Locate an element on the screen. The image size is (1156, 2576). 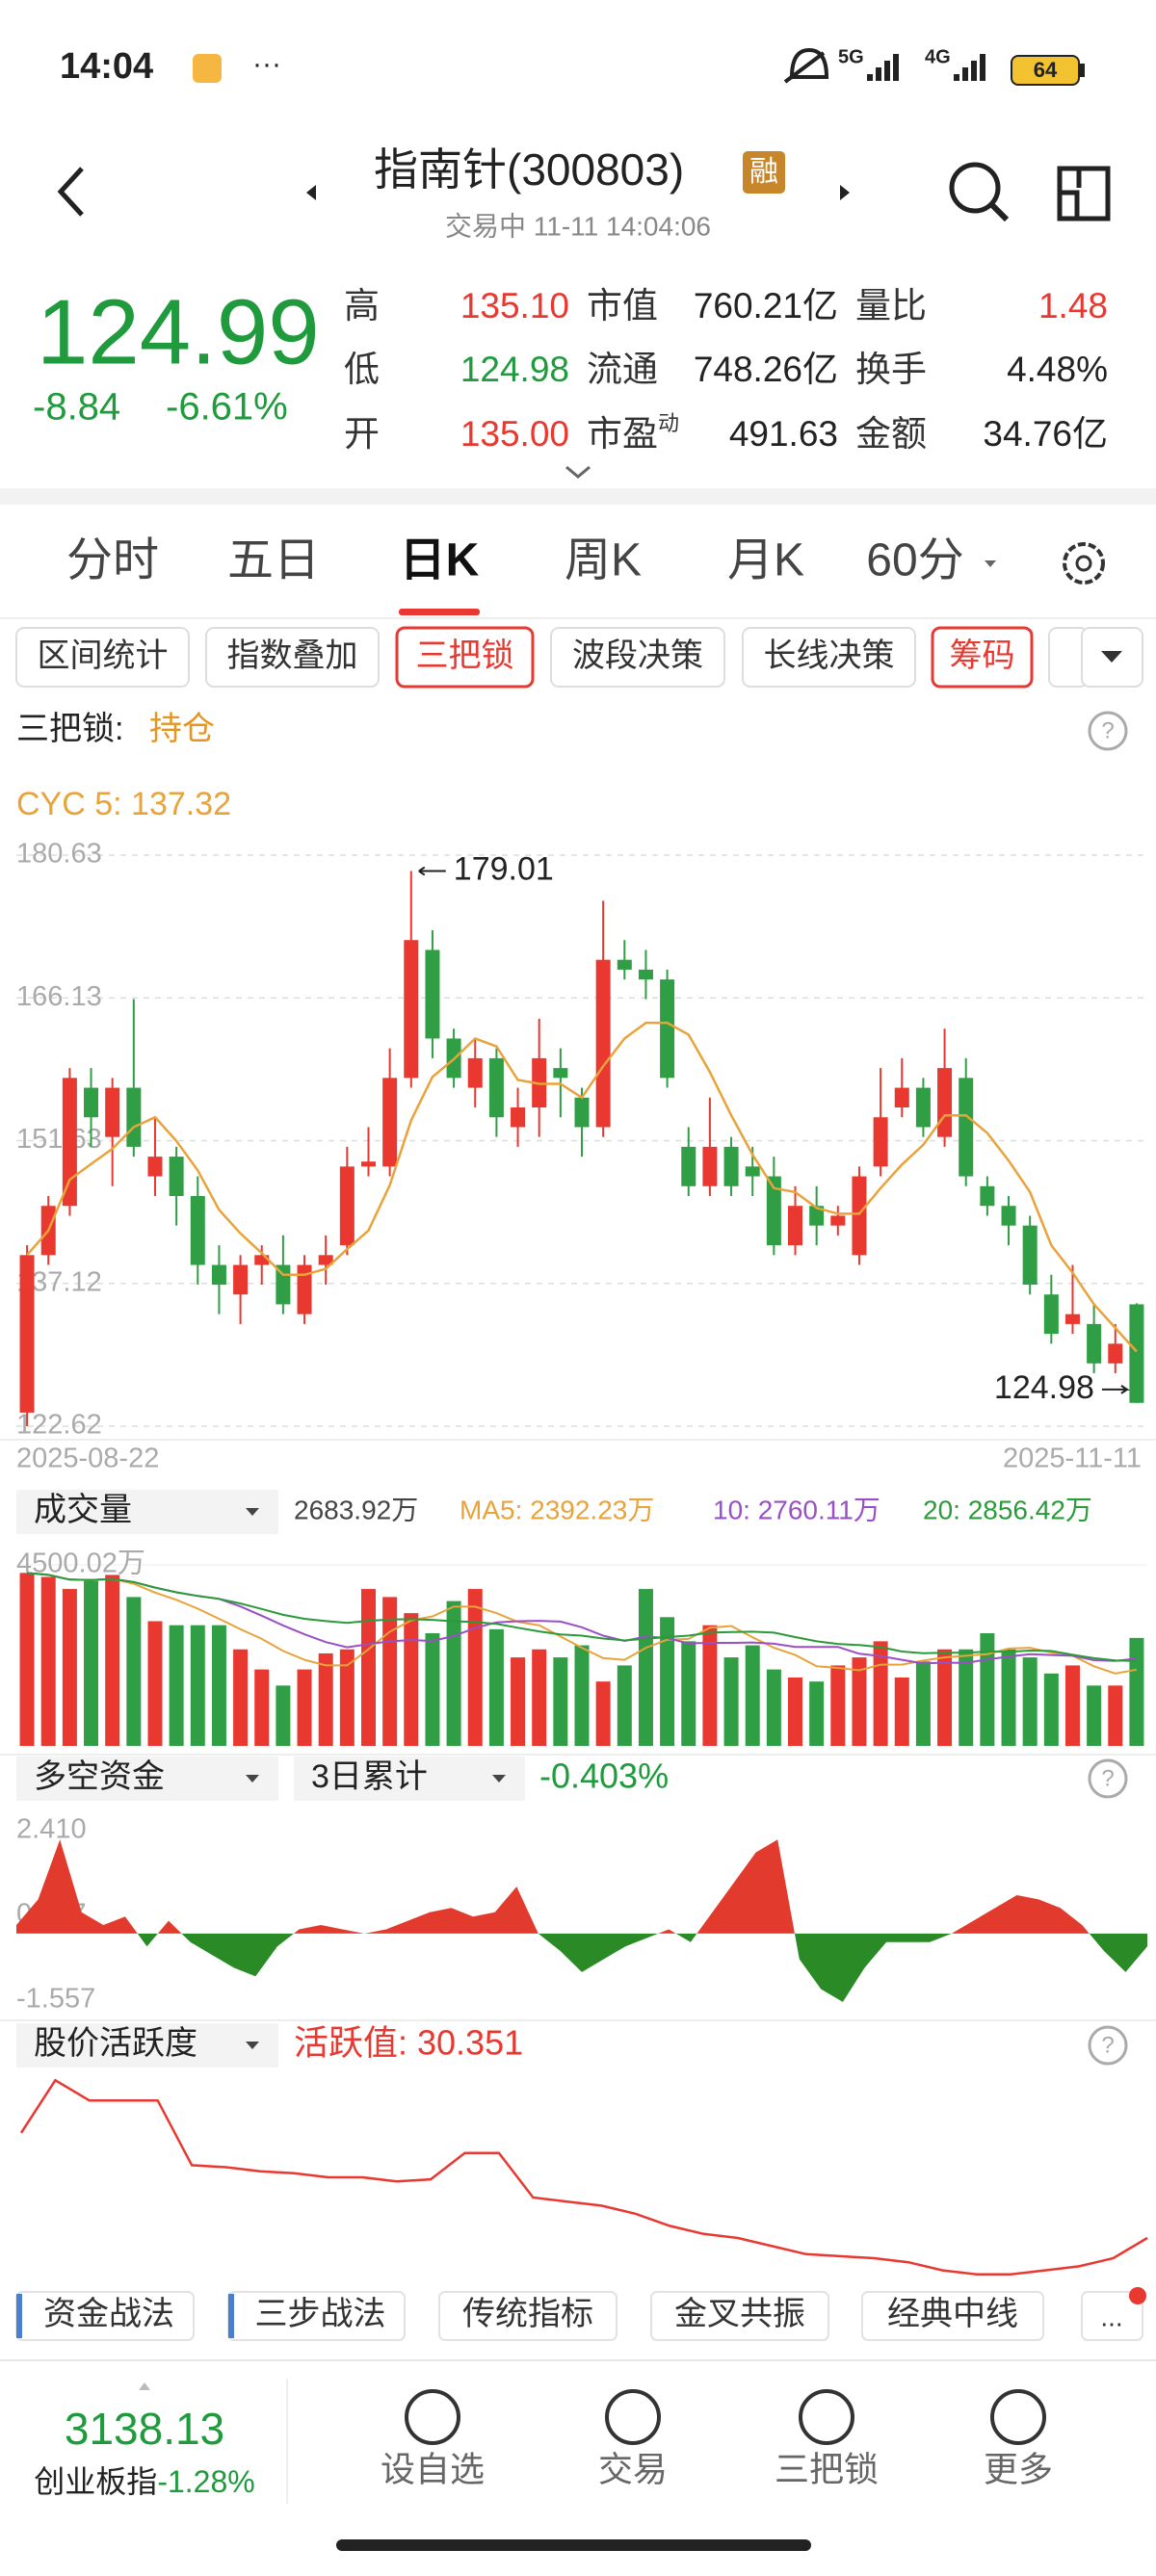
period-tab: 60分 is located at coordinates (914, 560).